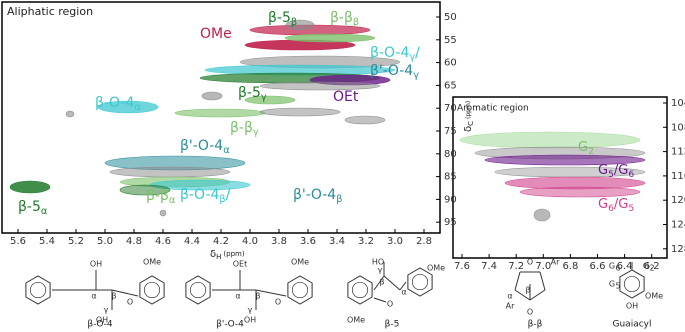 Image resolution: width=685 pixels, height=332 pixels. I want to click on y-tick-label: 65, so click(450, 85).